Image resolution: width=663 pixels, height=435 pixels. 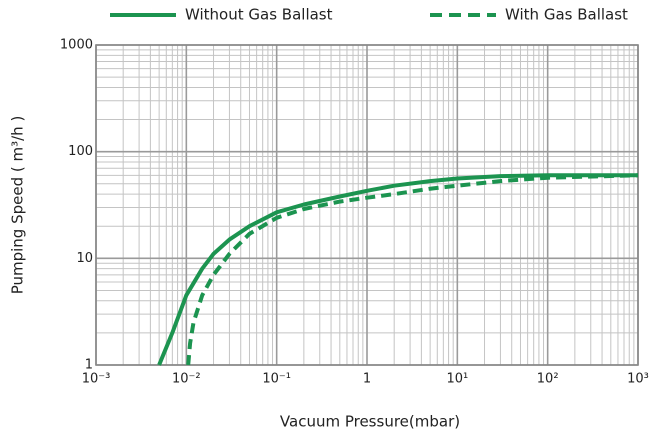 What do you see at coordinates (89, 365) in the screenshot?
I see `y-tick-label: 1` at bounding box center [89, 365].